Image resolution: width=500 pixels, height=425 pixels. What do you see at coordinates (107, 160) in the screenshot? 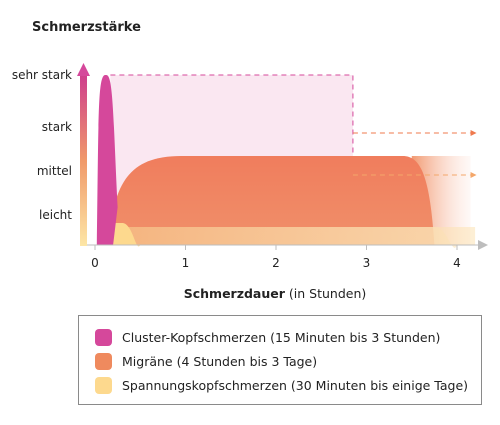
I see `cluster-area` at bounding box center [107, 160].